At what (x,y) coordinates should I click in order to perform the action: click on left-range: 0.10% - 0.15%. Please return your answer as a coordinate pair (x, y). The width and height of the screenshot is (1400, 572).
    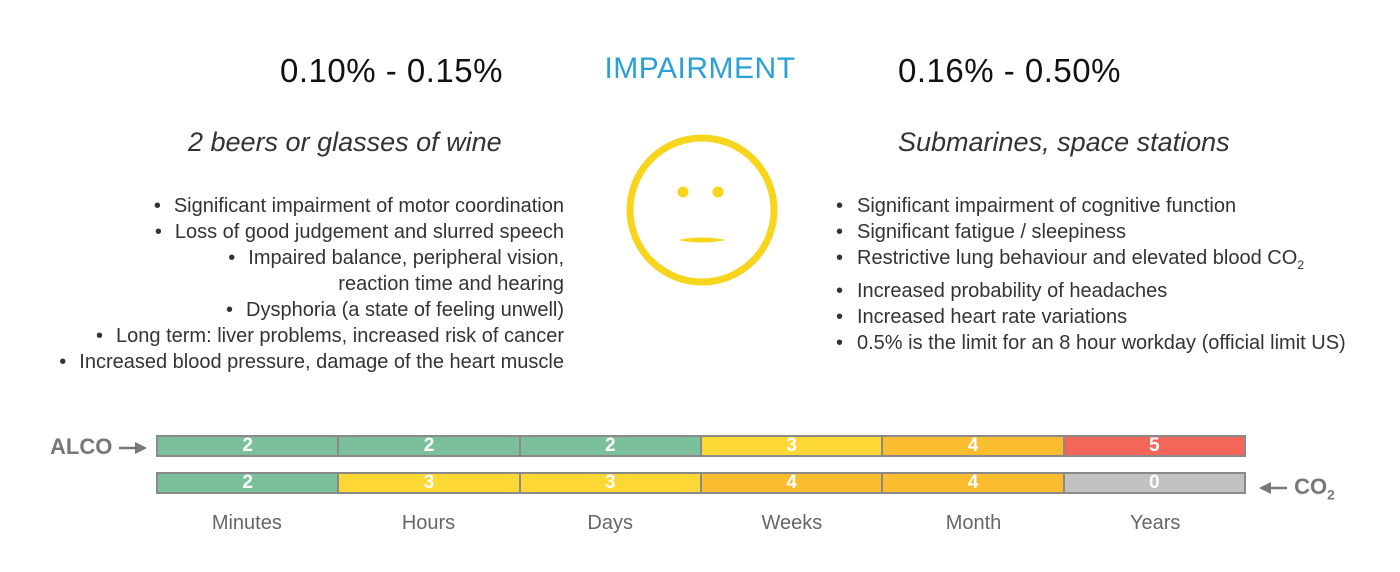
    Looking at the image, I should click on (391, 70).